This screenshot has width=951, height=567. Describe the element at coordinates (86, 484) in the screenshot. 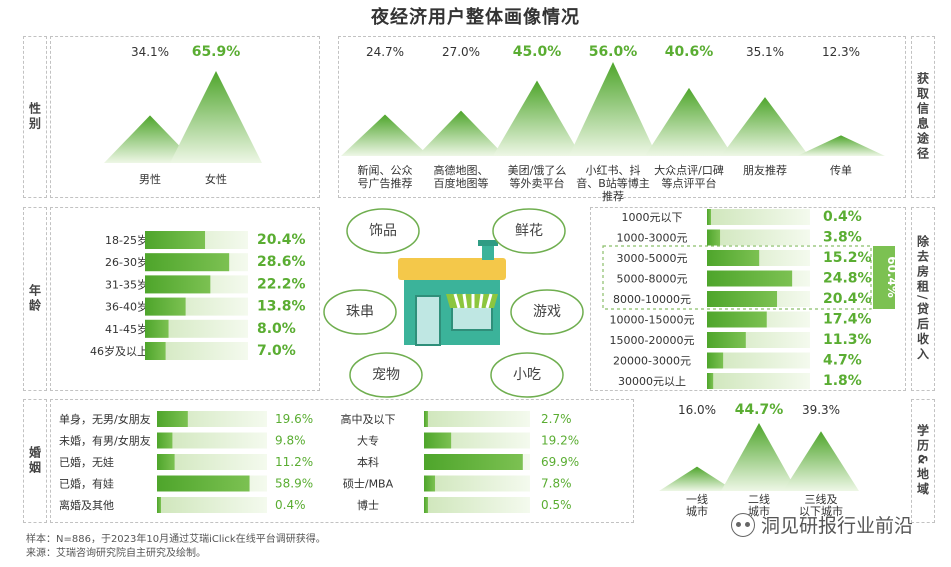

I see `marriage-category-label: 已婚，有娃` at that location.